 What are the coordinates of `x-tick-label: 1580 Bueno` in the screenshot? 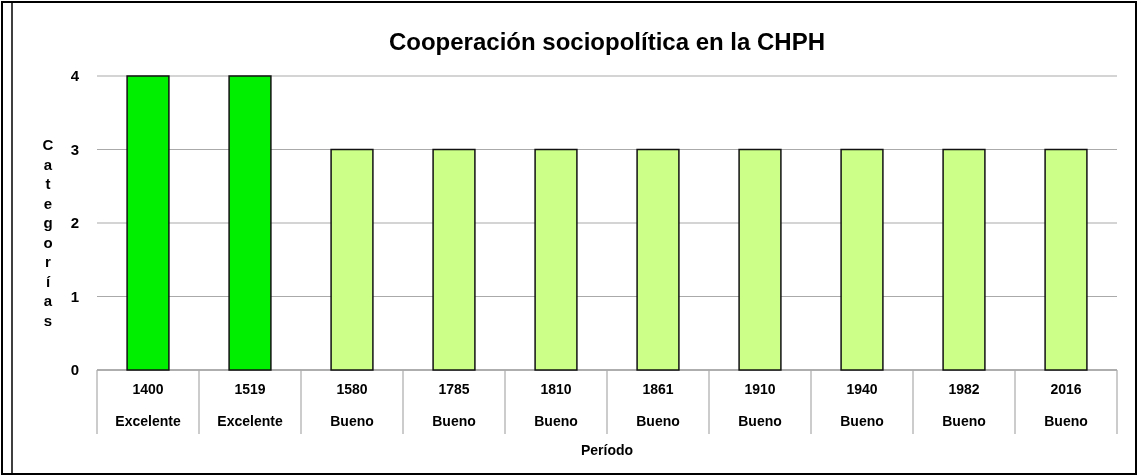 It's located at (352, 405).